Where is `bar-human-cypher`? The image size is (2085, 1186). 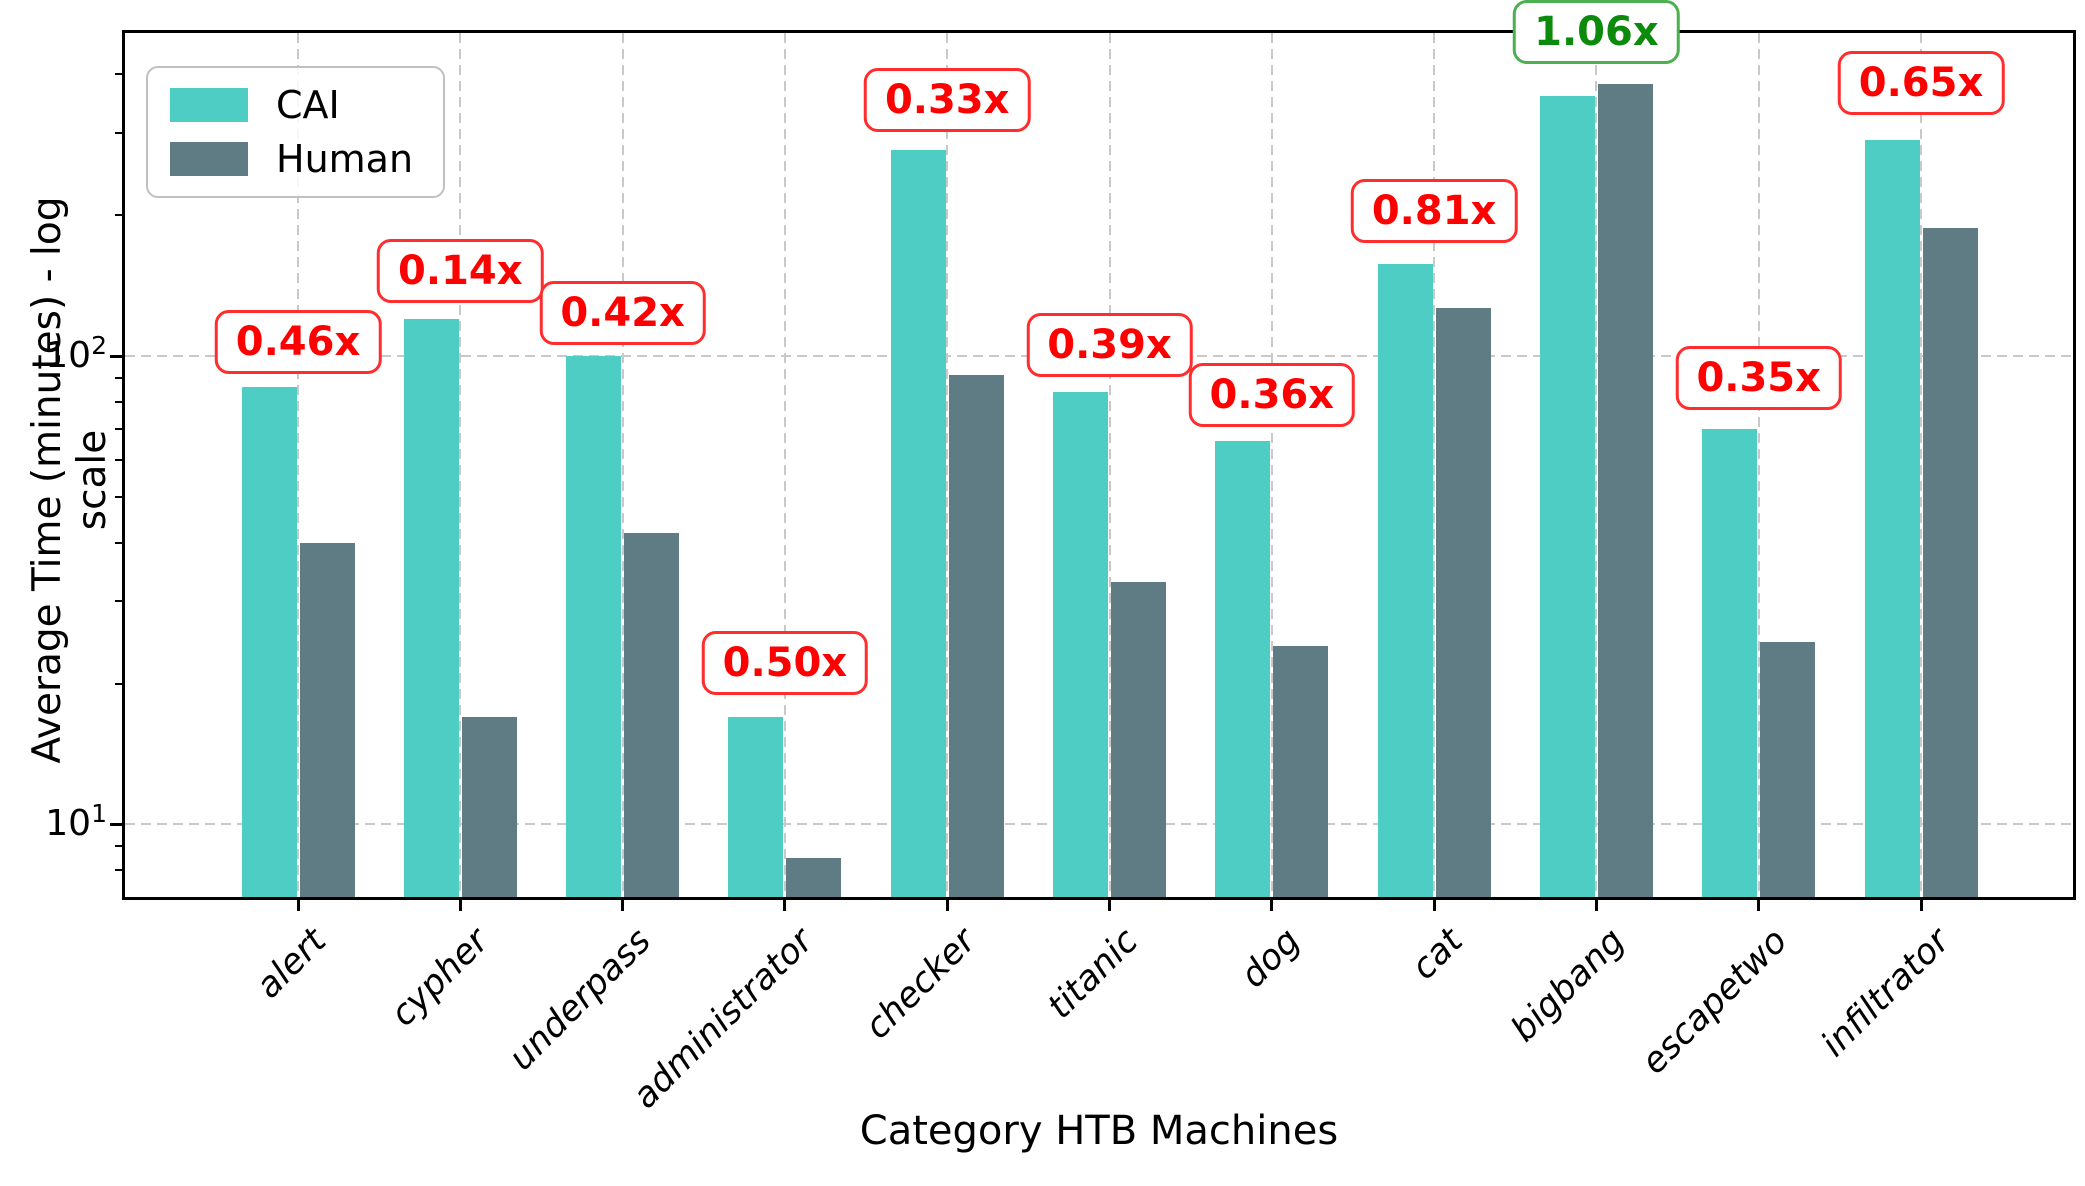 bar-human-cypher is located at coordinates (489, 806).